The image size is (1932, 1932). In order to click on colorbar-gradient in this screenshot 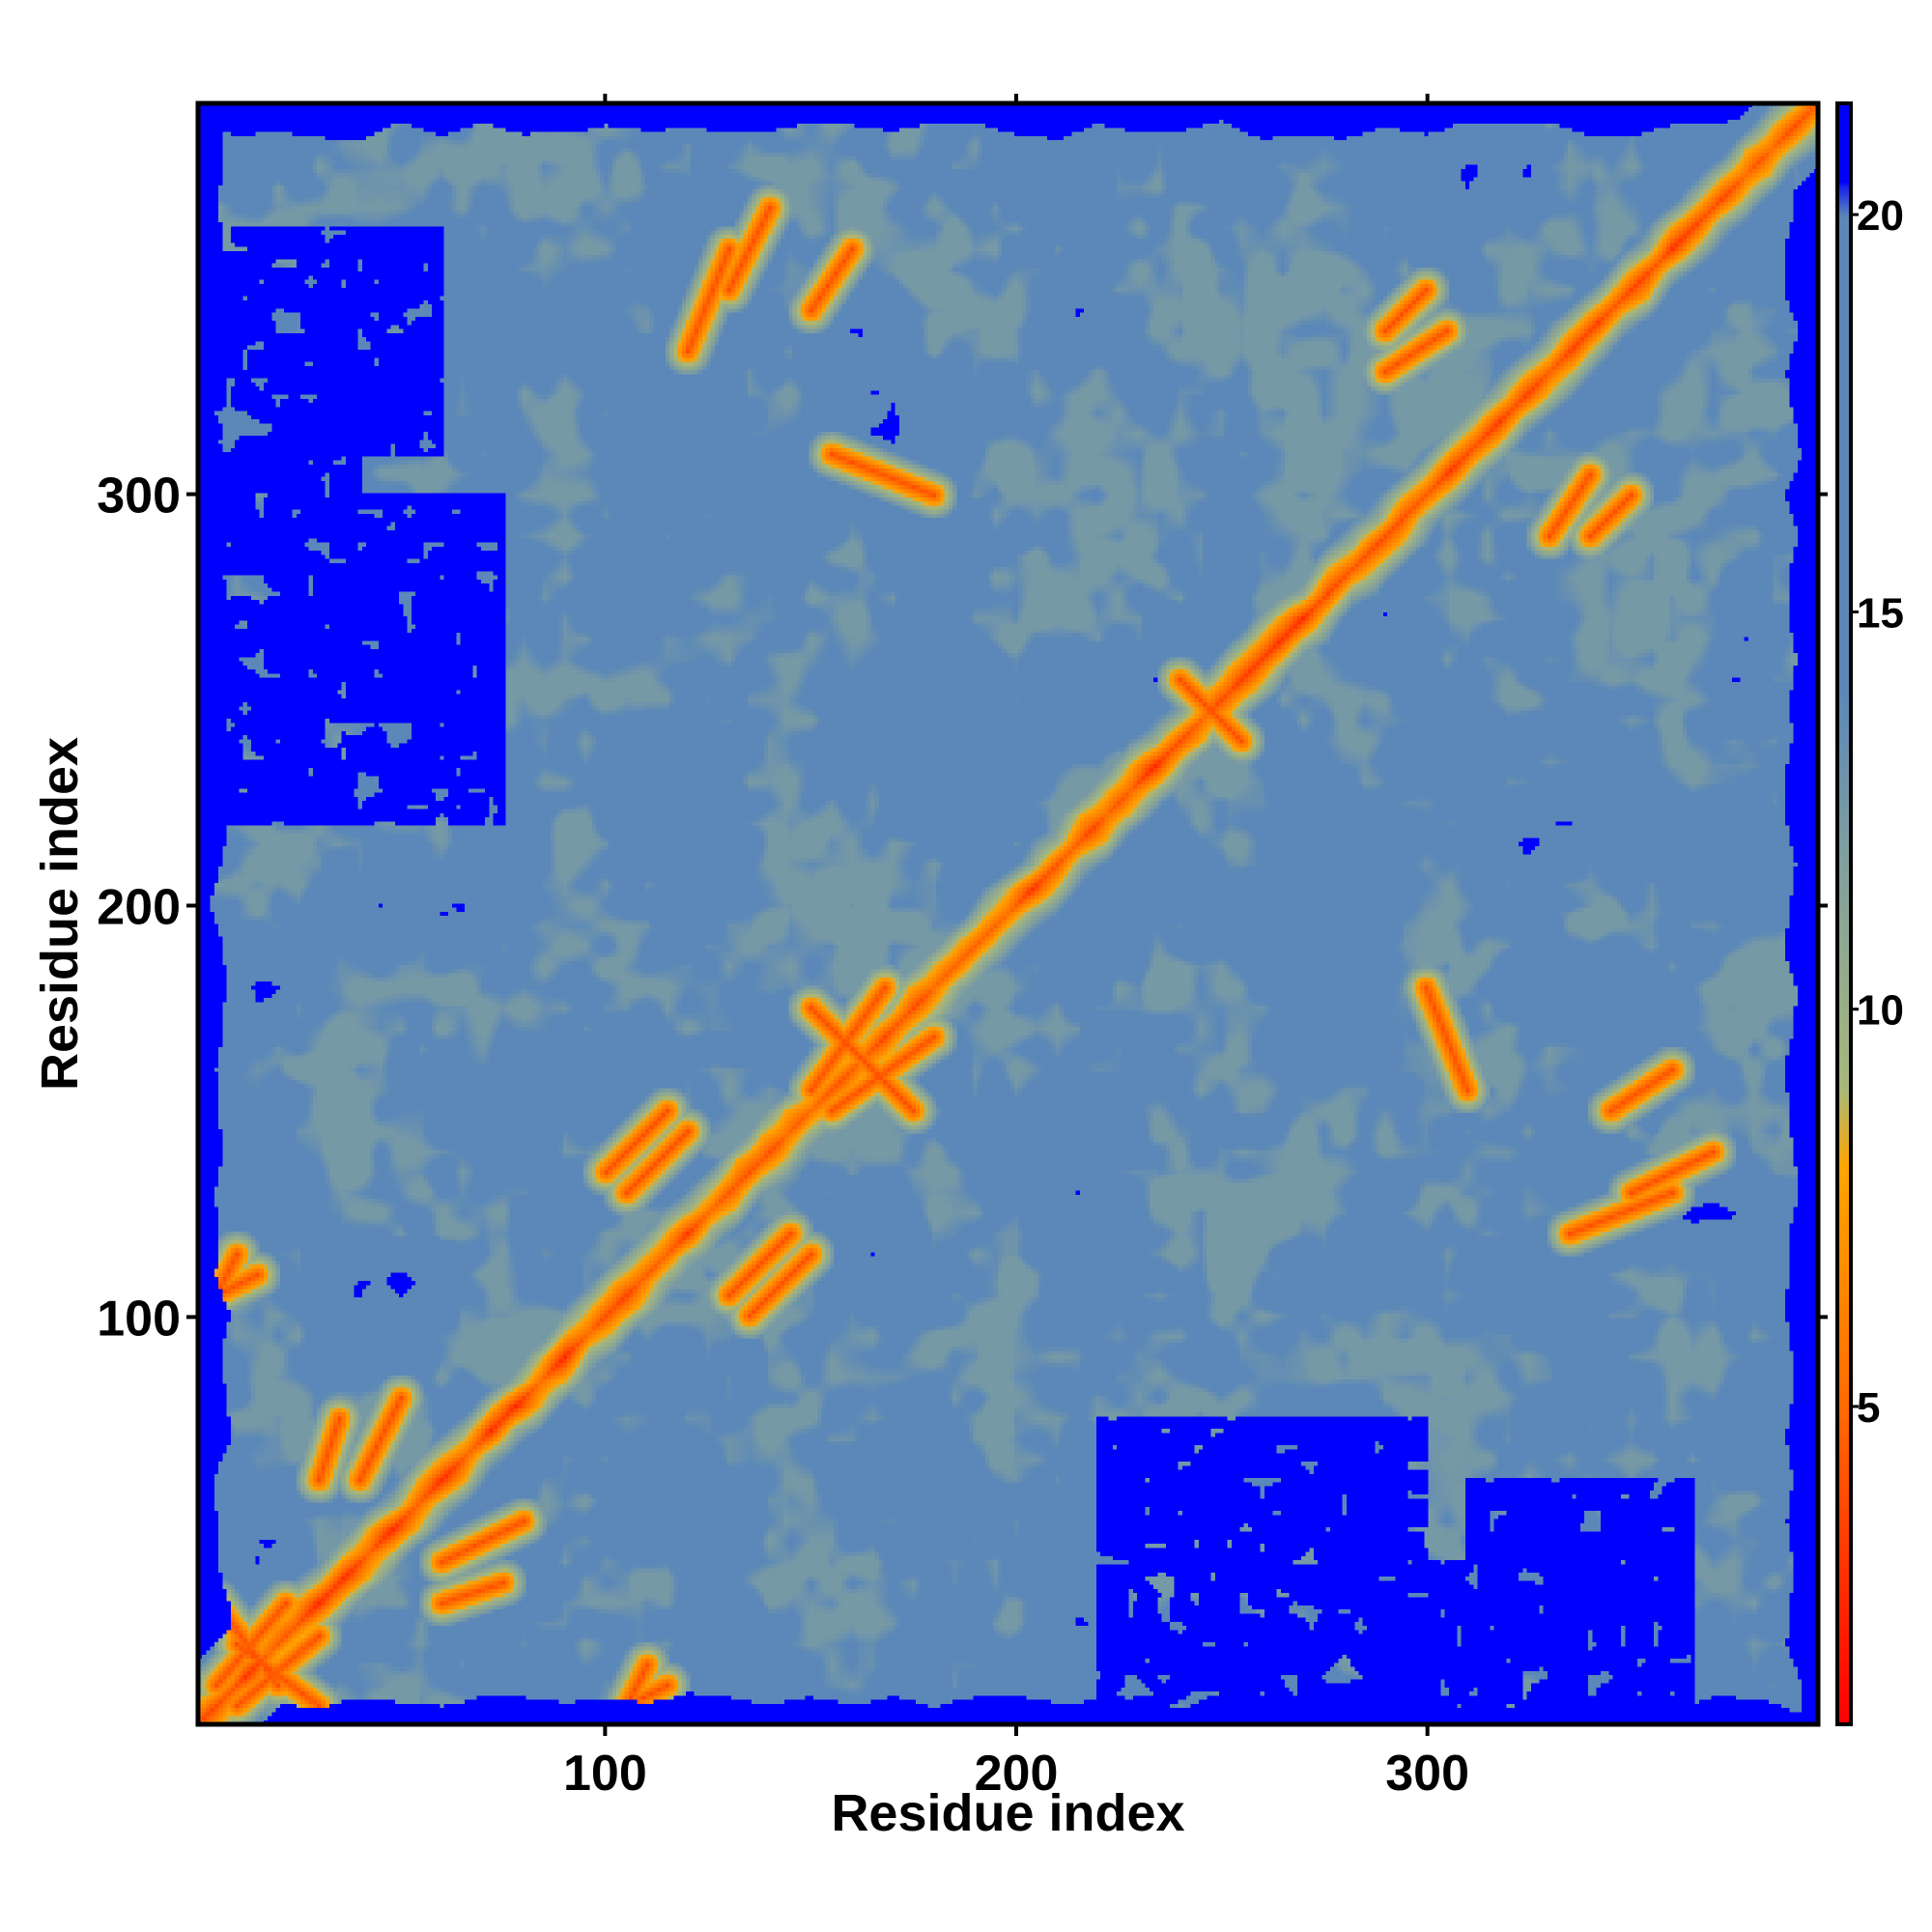, I will do `click(1844, 913)`.